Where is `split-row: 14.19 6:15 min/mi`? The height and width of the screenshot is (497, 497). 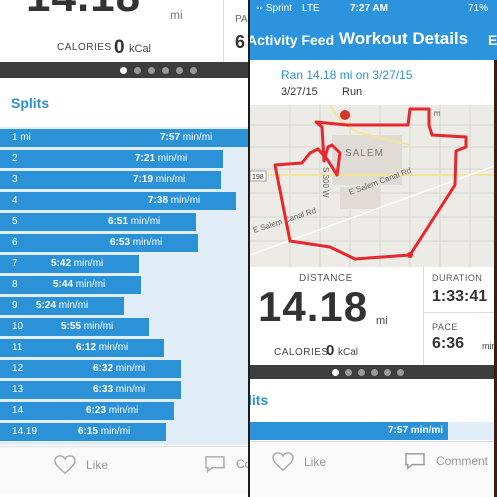
split-row: 14.19 6:15 min/mi is located at coordinates (124, 432).